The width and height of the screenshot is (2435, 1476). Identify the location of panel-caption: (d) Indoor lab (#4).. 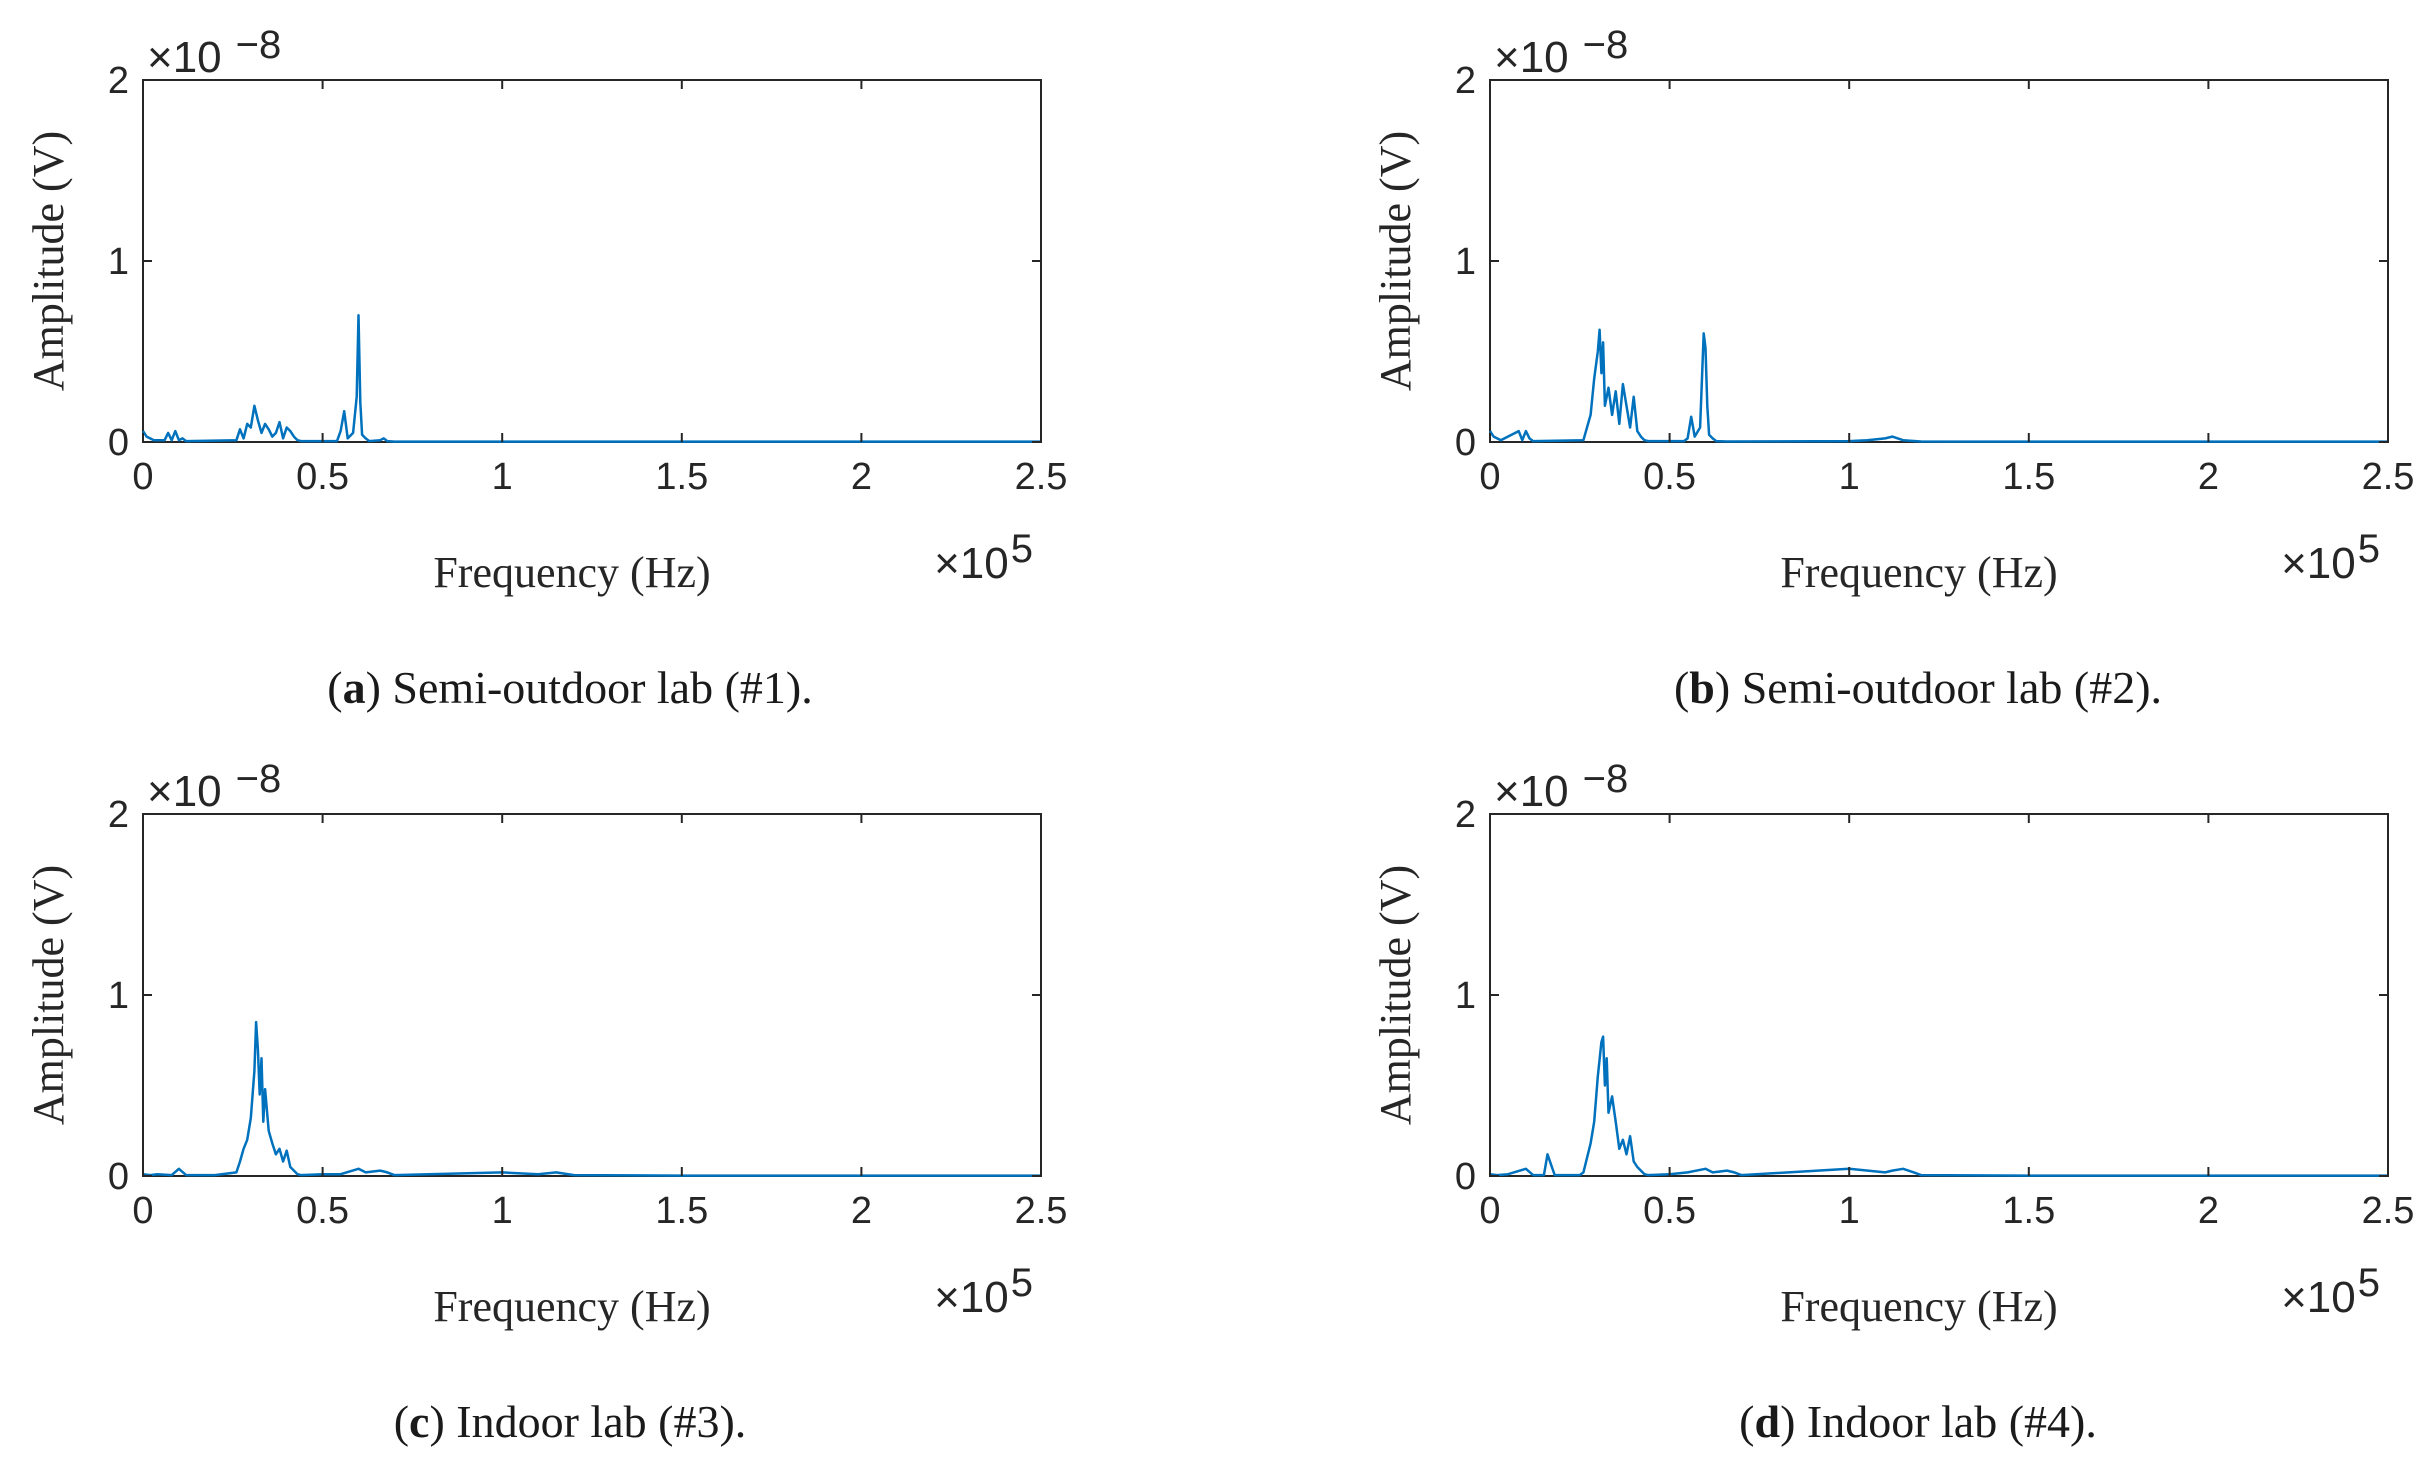
(1918, 1421).